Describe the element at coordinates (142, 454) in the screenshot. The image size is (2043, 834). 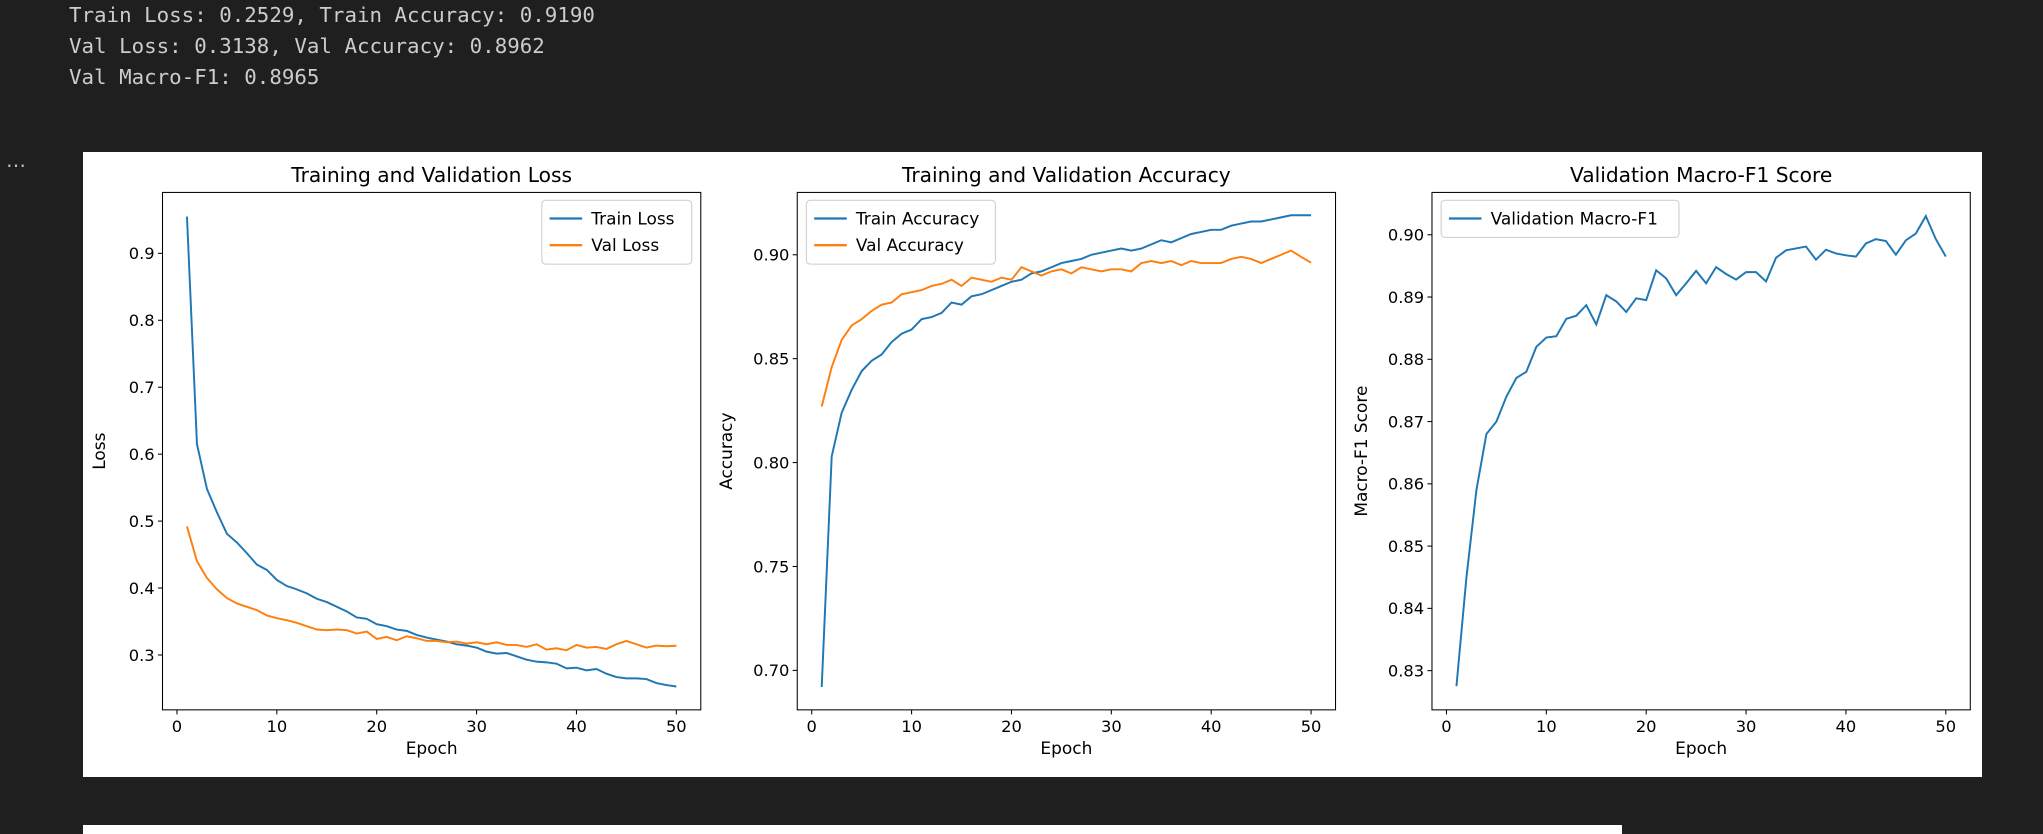
I see `y-tick-label: 0.6` at that location.